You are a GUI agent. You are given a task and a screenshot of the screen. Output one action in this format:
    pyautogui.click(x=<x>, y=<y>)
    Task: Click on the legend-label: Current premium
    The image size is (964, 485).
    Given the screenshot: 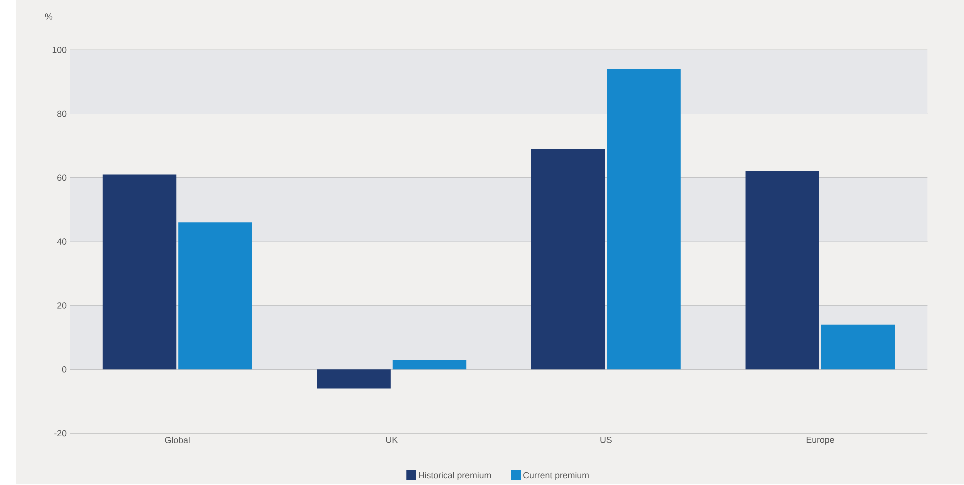 What is the action you would take?
    pyautogui.click(x=556, y=476)
    